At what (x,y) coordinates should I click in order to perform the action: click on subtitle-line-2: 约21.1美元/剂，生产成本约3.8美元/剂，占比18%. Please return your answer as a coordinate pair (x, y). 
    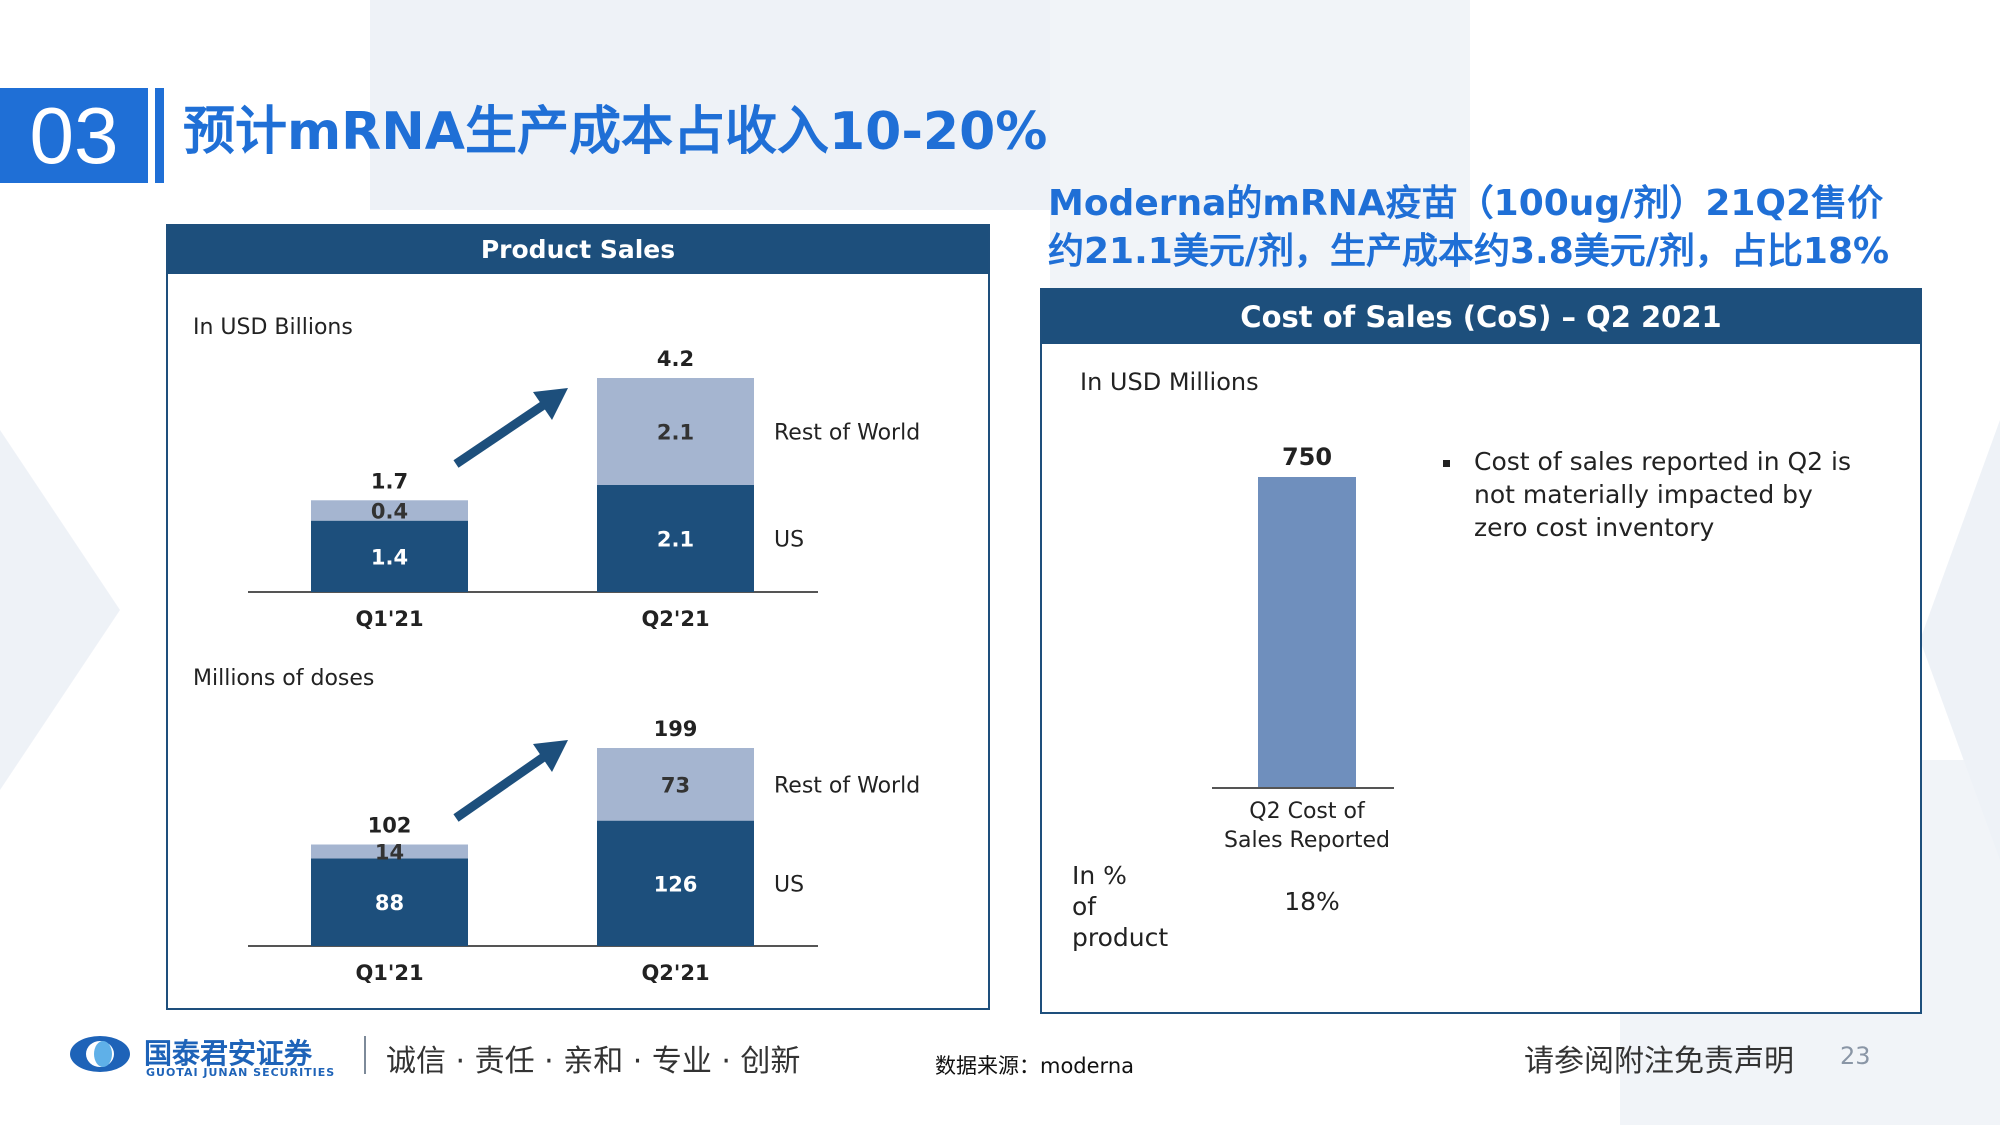
    Looking at the image, I should click on (1469, 251).